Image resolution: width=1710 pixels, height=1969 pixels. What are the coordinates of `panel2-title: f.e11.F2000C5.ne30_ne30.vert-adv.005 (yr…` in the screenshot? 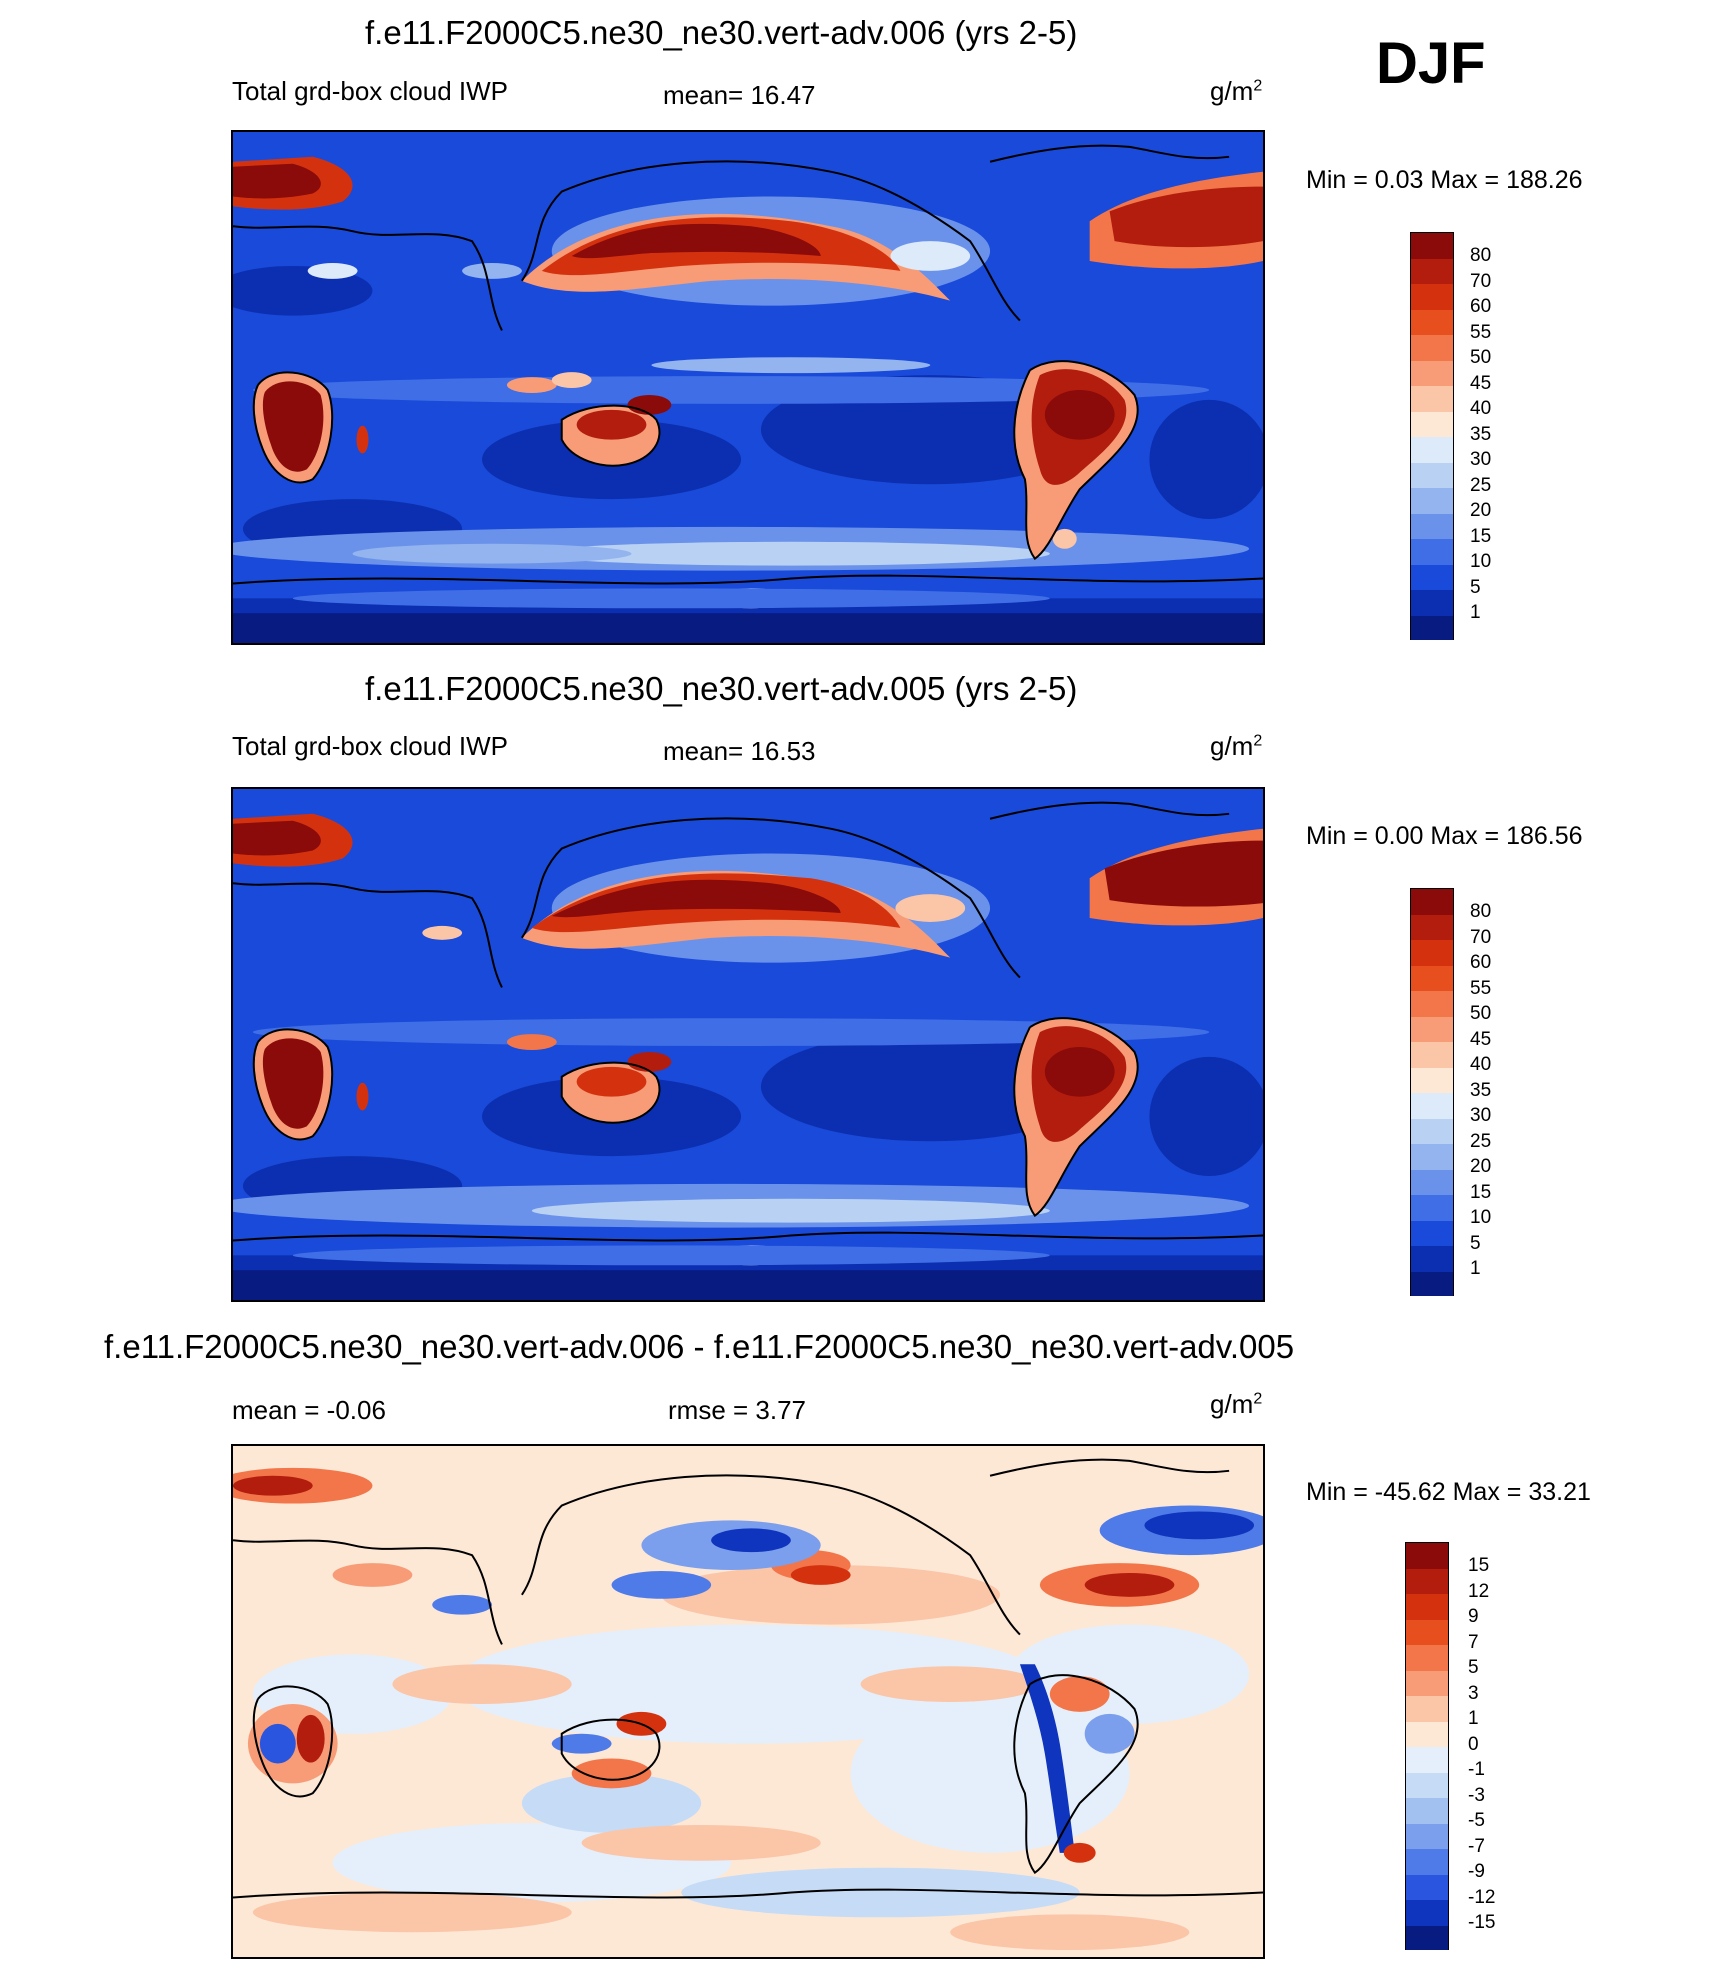 It's located at (721, 688).